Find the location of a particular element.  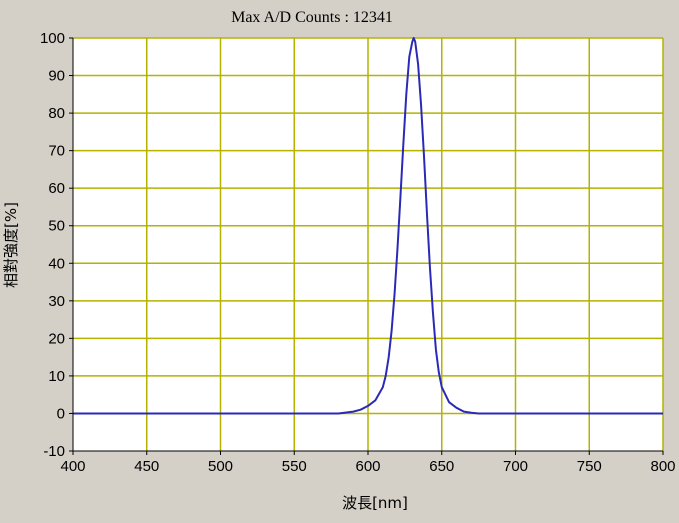

y-axis-title: 相對強度[%] is located at coordinates (11, 245).